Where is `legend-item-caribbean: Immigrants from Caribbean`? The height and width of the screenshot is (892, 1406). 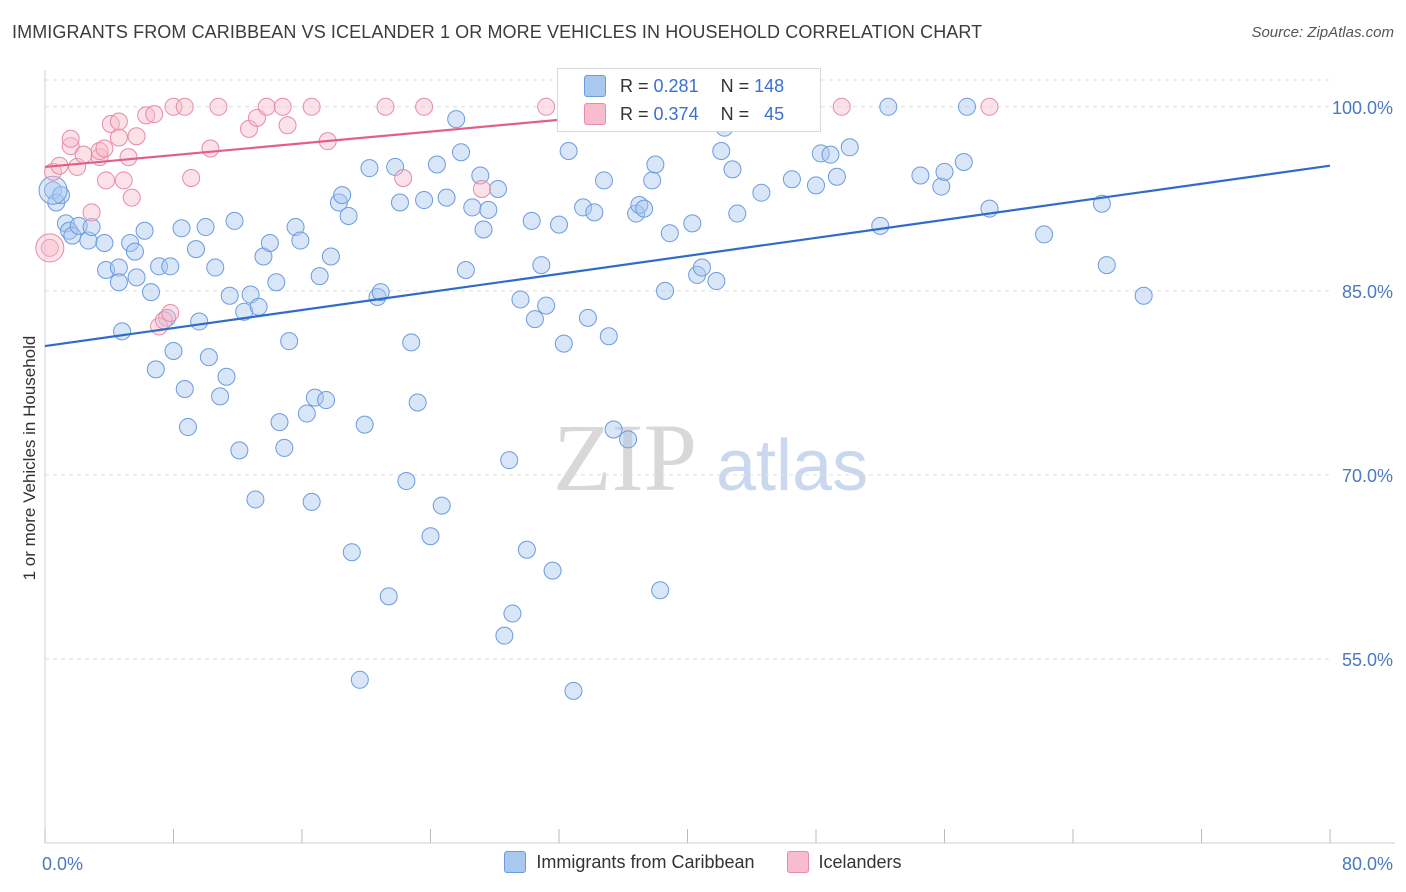
legend-item-caribbean: Immigrants from Caribbean is located at coordinates (629, 862).